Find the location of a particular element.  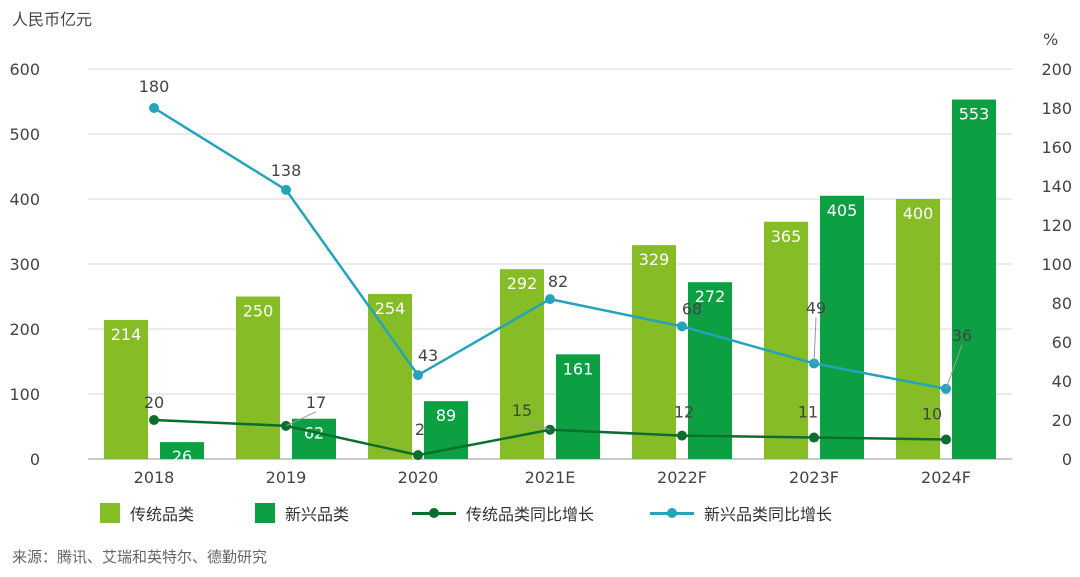

legend-swatch-traditional-growth is located at coordinates (434, 513).